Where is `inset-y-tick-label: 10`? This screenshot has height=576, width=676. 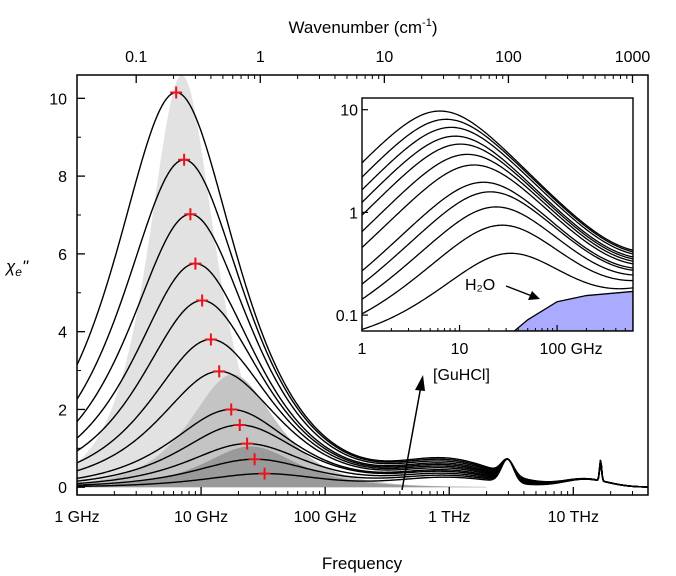
inset-y-tick-label: 10 is located at coordinates (349, 111).